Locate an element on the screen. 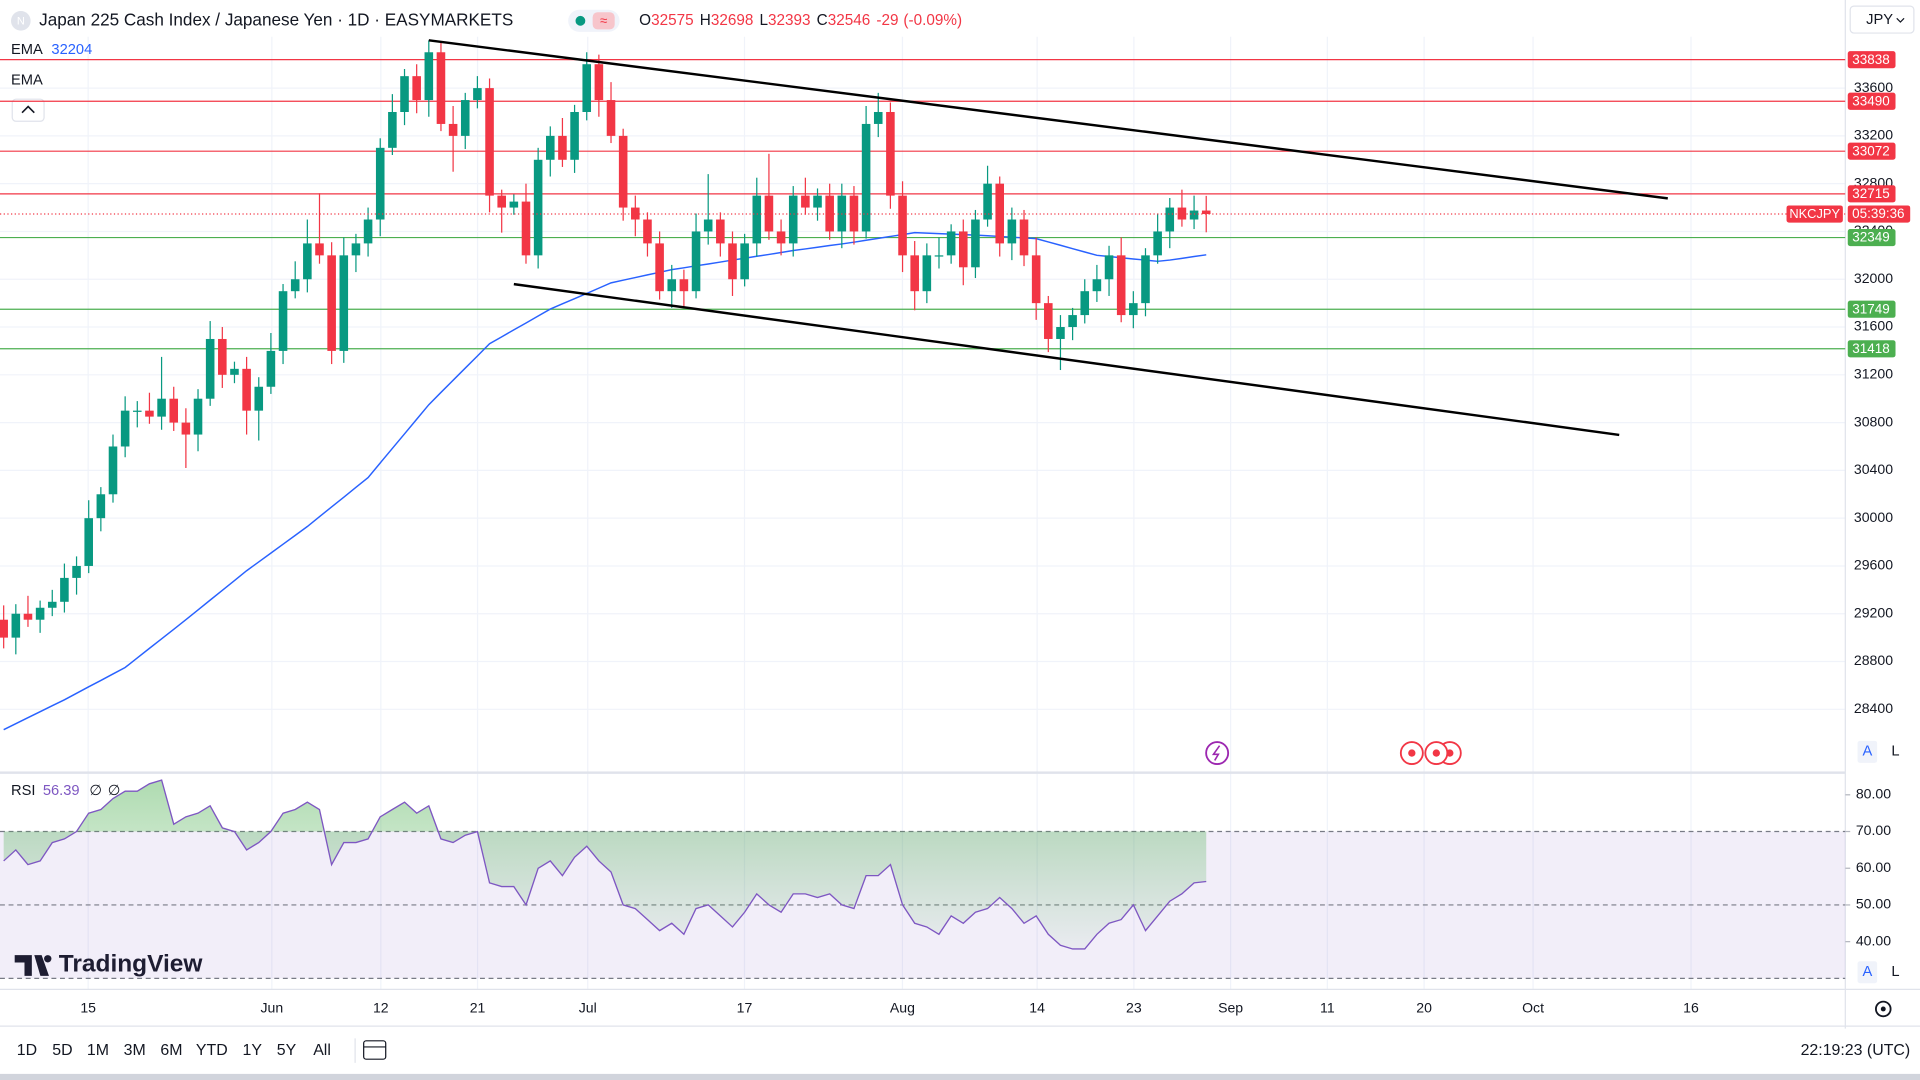 The image size is (1920, 1080). period-button: 1Y is located at coordinates (253, 1050).